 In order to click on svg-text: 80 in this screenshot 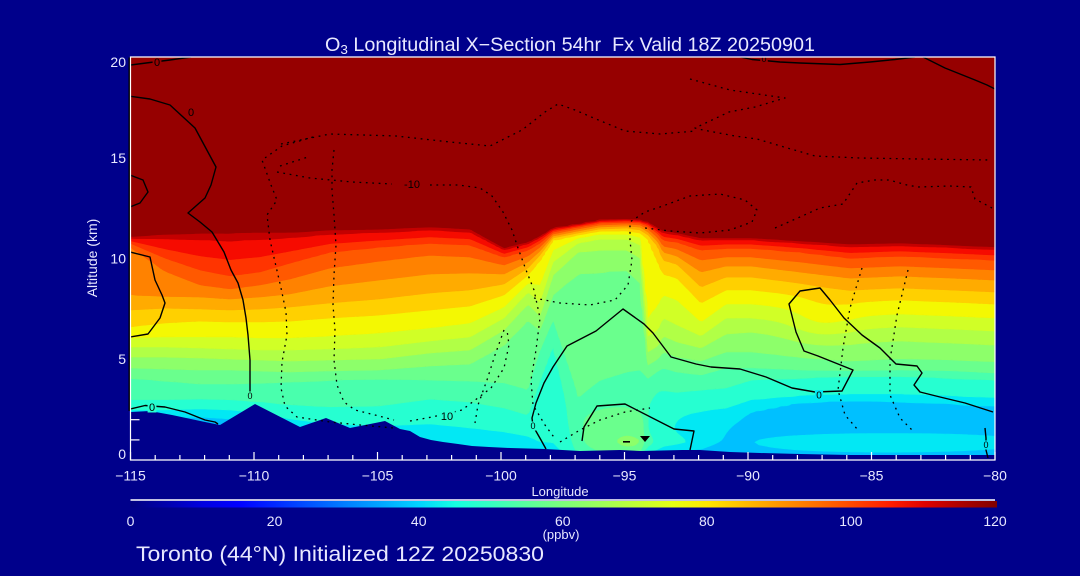, I will do `click(707, 521)`.